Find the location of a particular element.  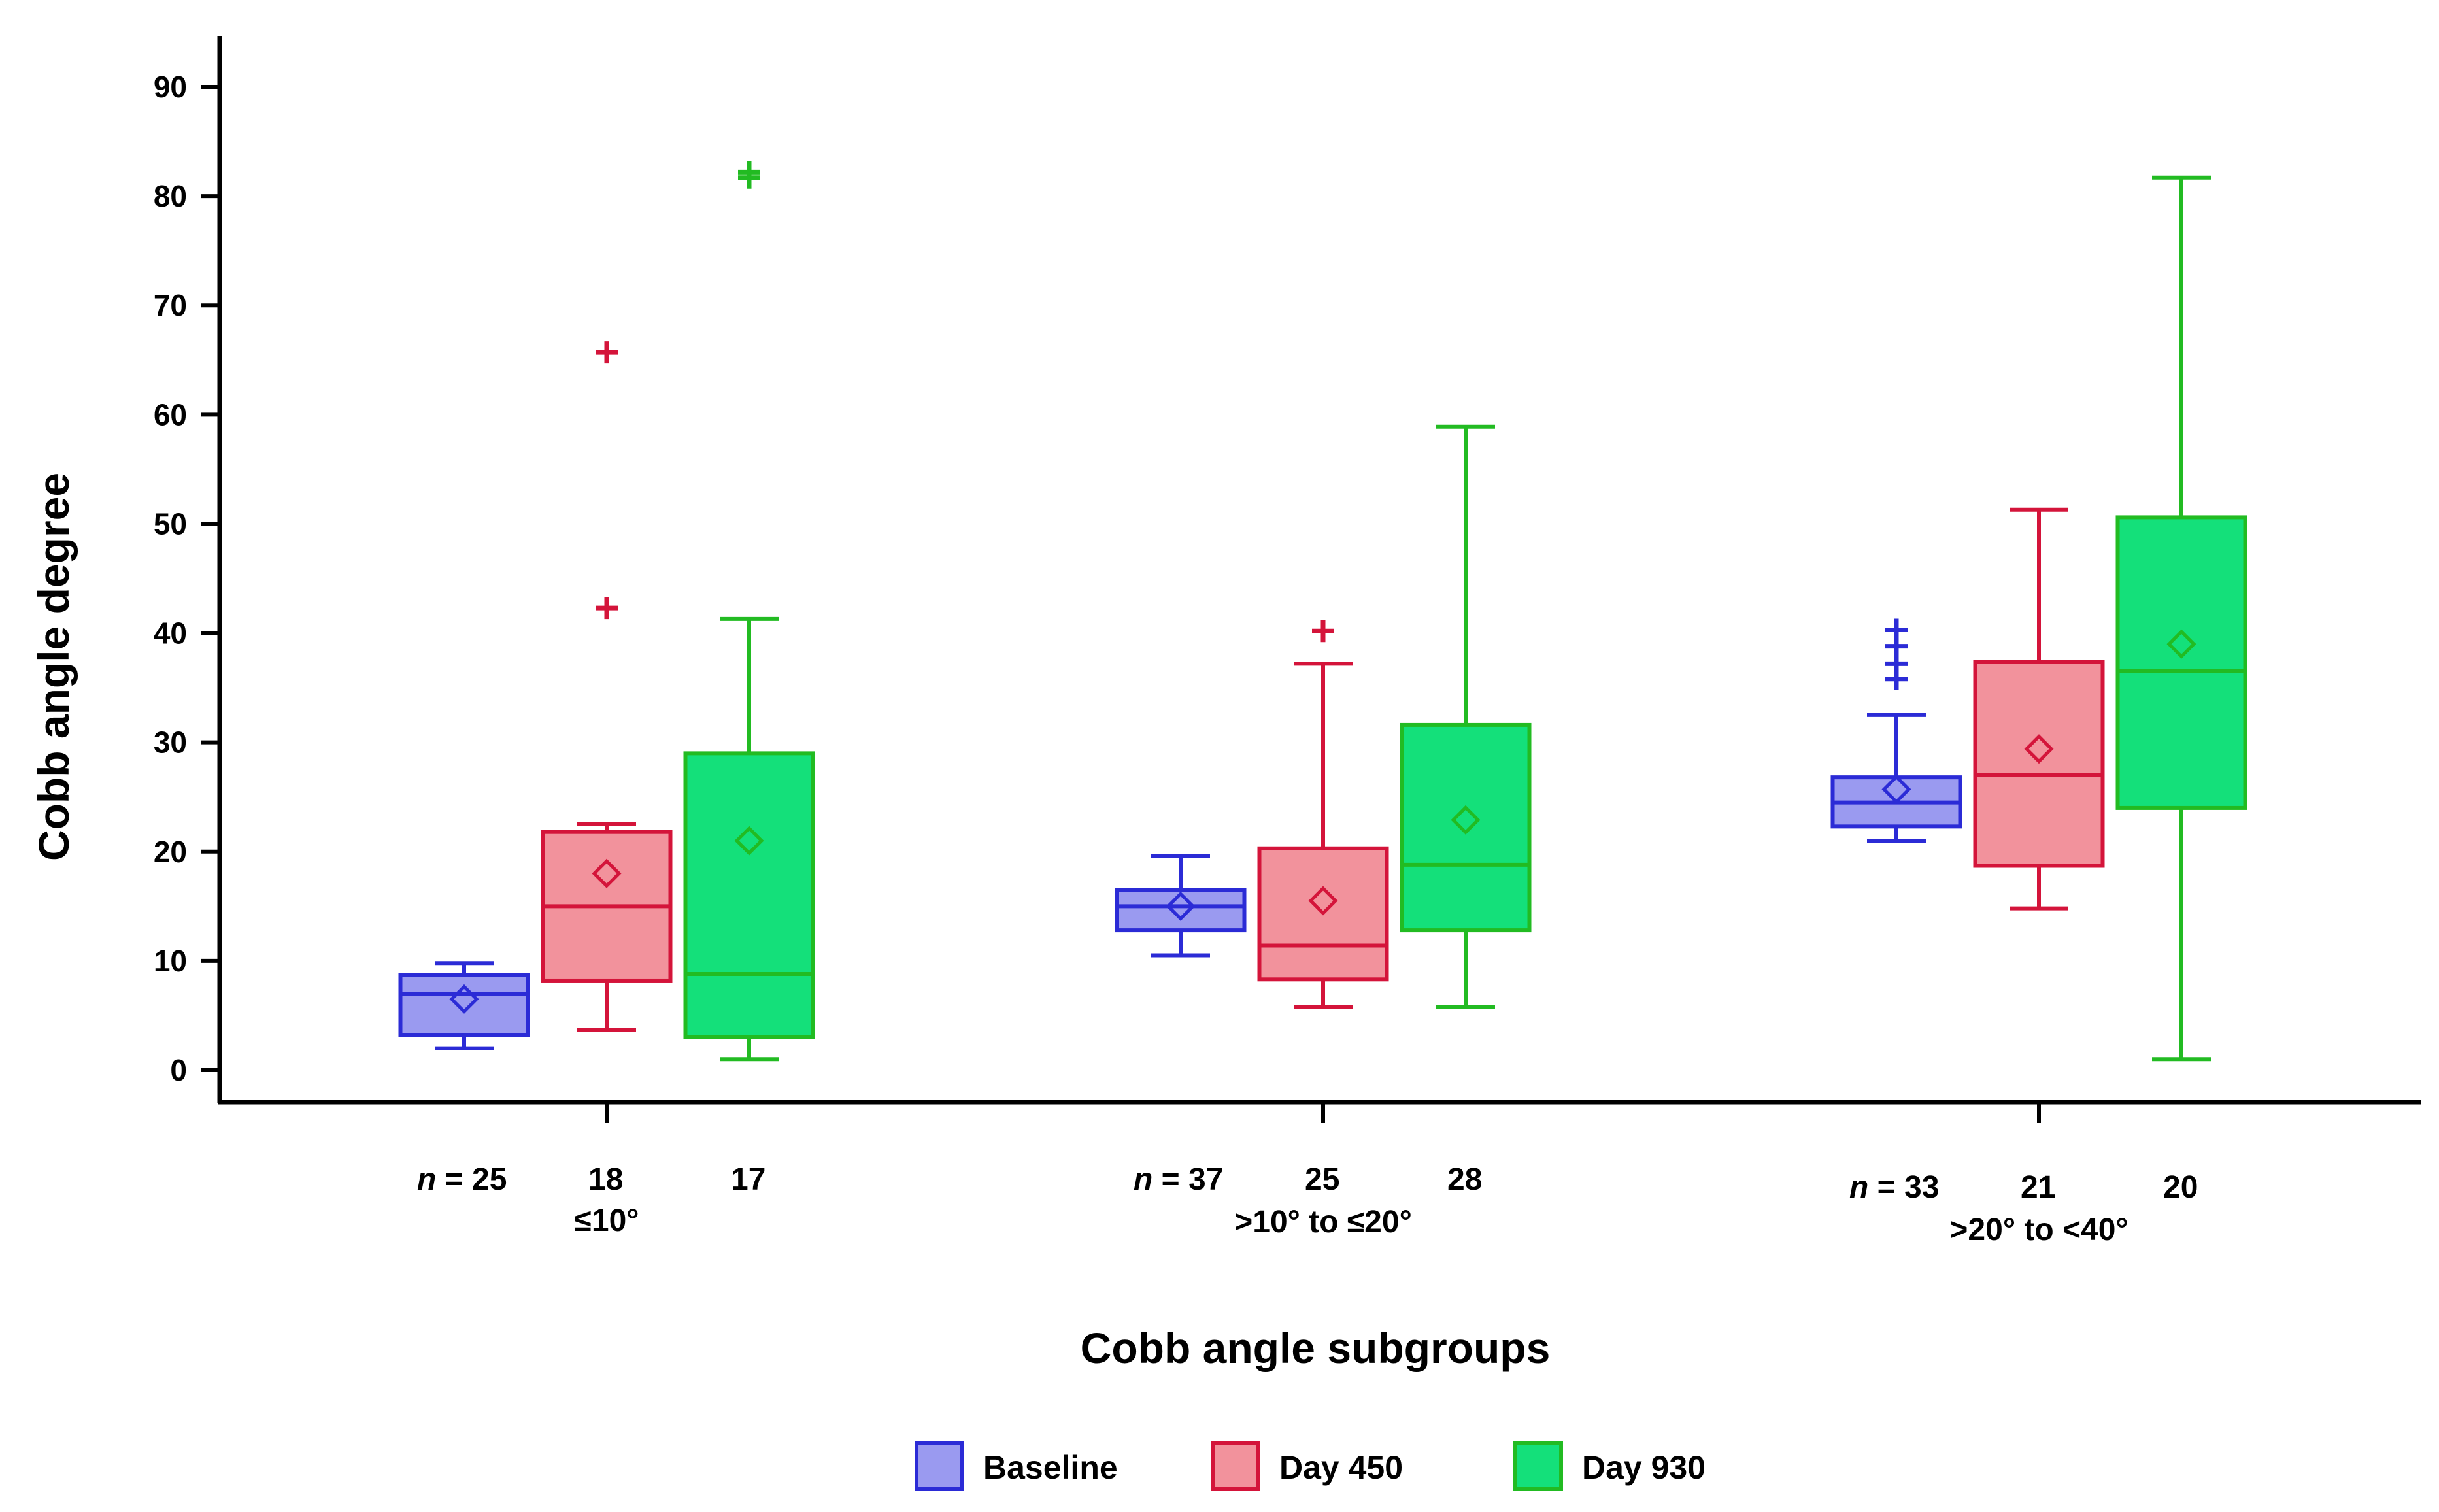

n-value: 20 is located at coordinates (2180, 1187).